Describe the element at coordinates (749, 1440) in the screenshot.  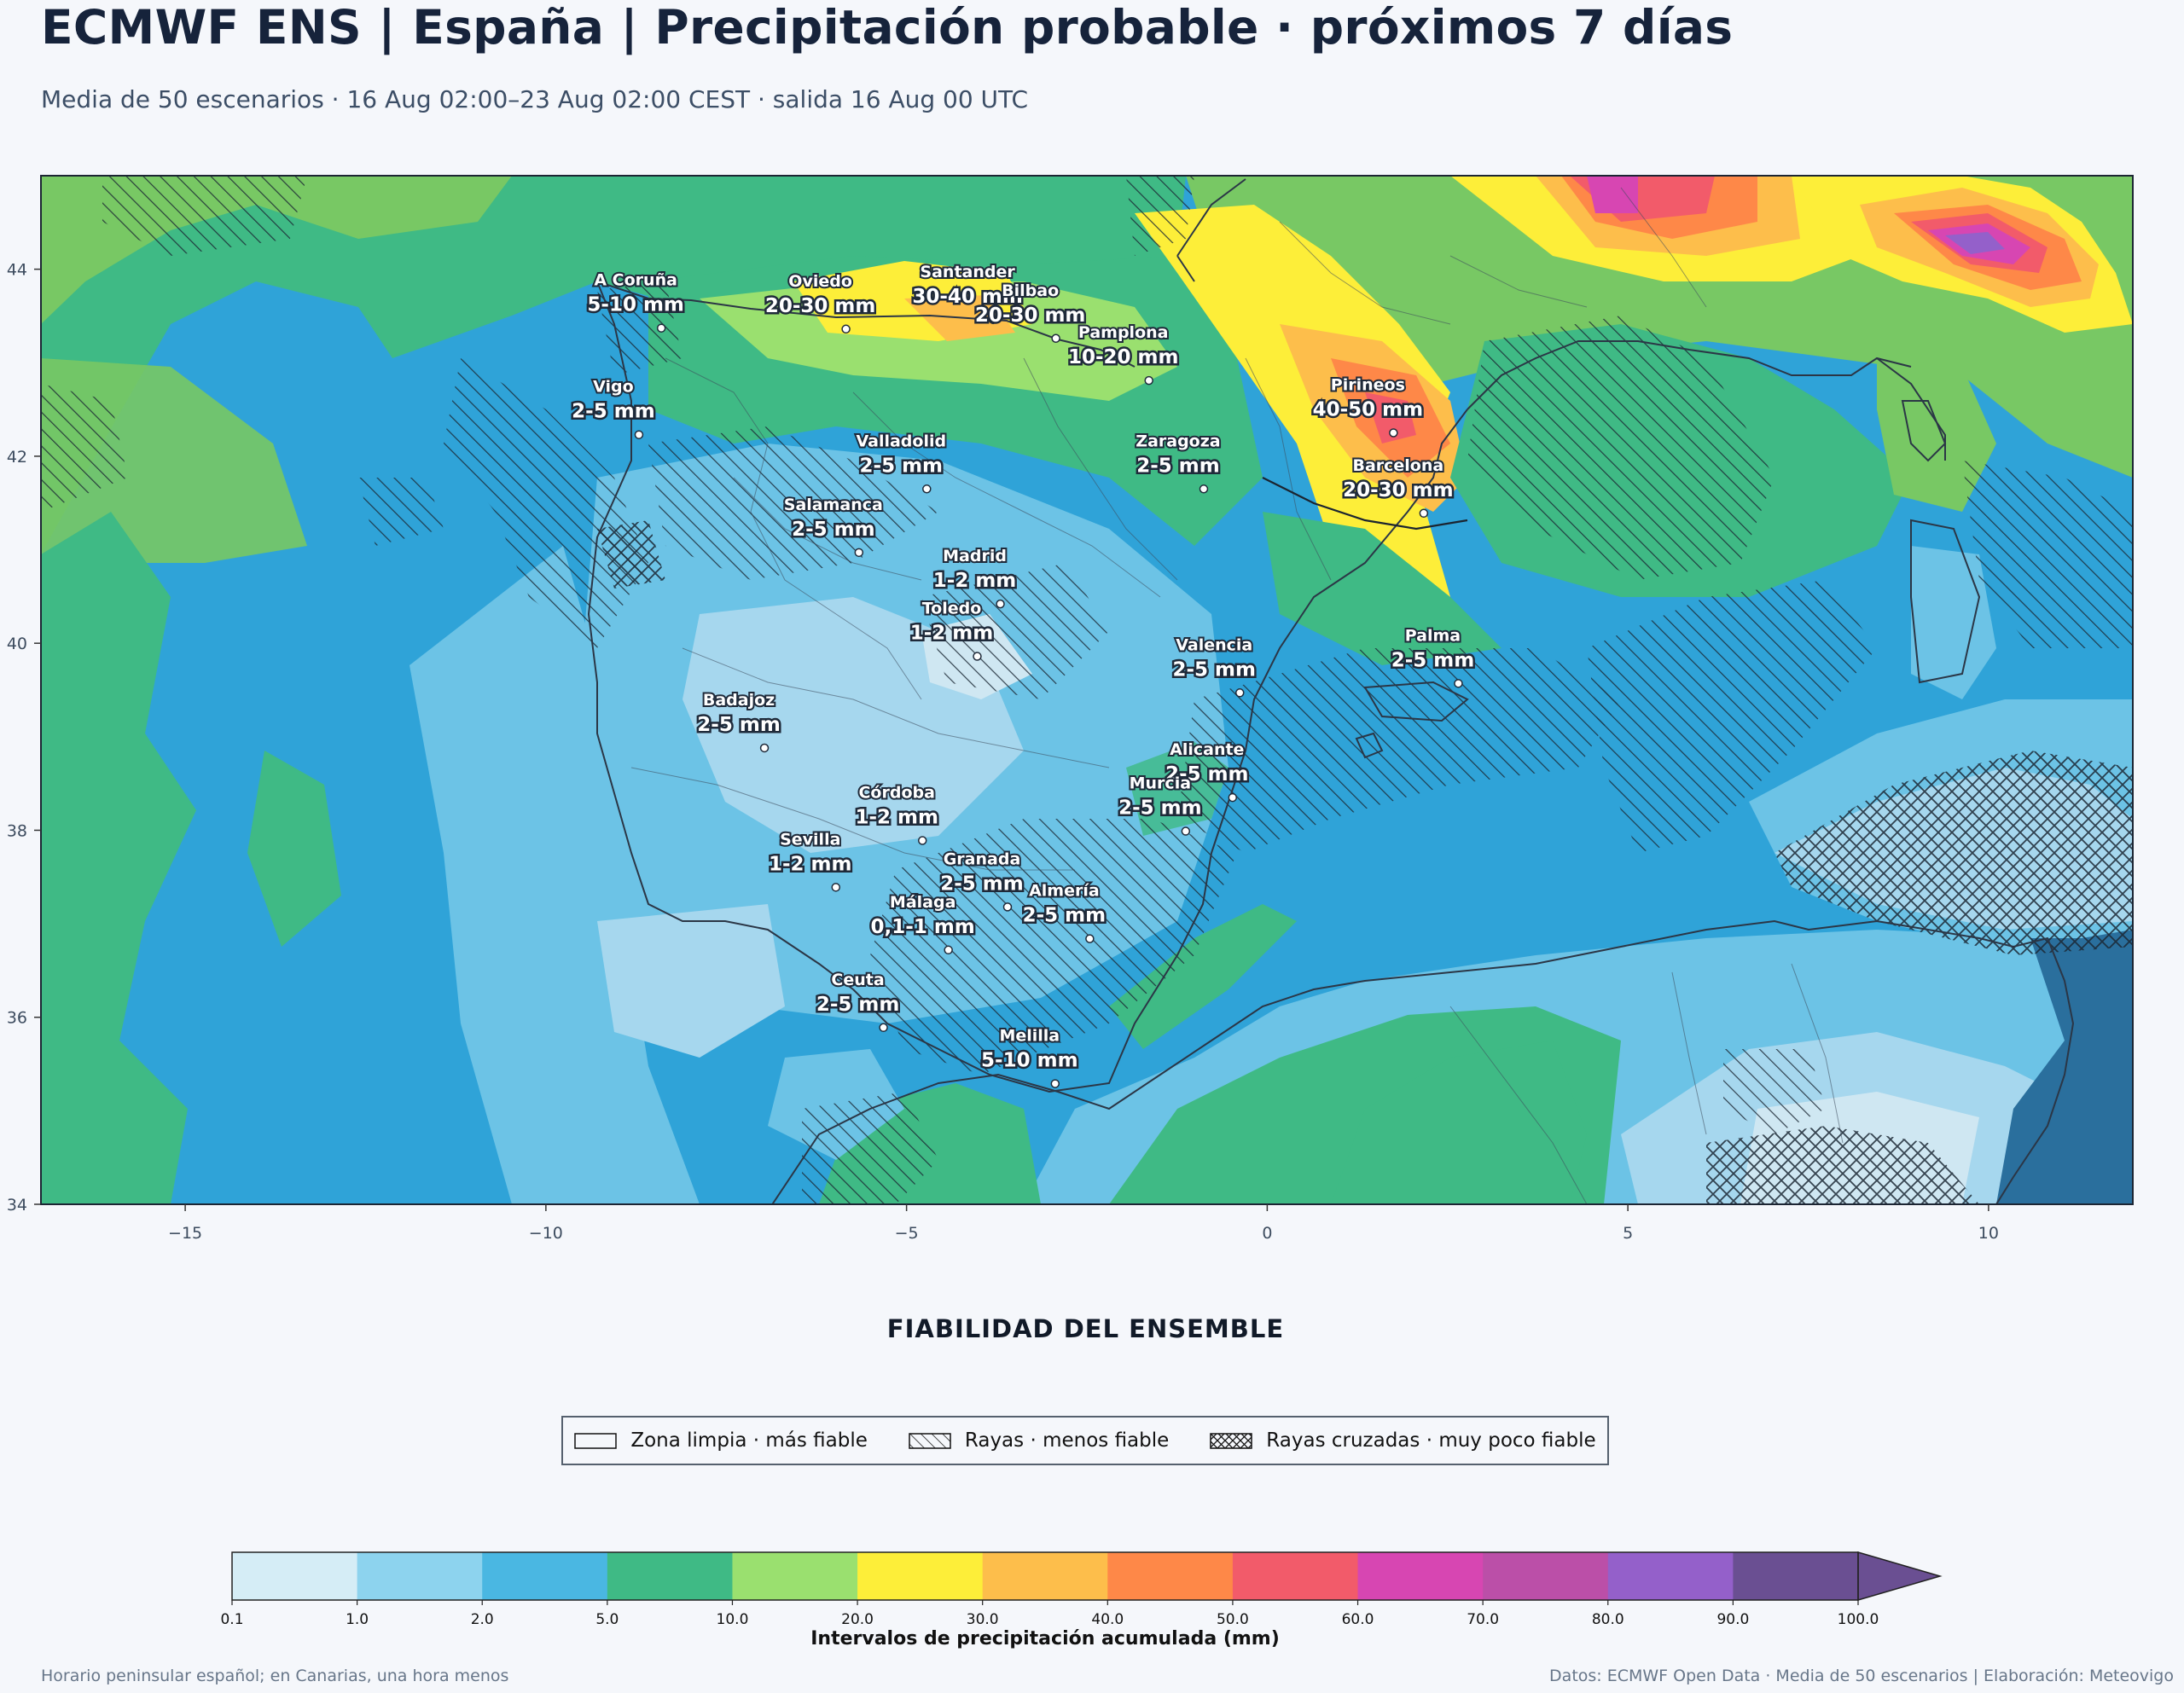
I see `legend-label-clear: Zona limpia · más fiable` at that location.